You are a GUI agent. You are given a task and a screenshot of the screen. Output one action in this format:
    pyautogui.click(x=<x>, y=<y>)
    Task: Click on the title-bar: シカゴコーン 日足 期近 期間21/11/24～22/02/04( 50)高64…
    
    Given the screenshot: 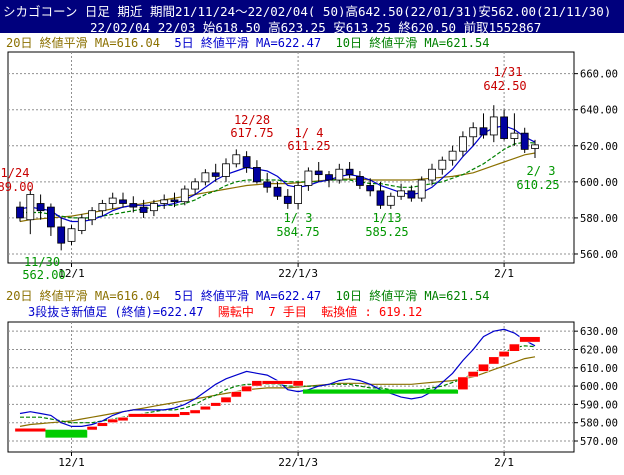 What is the action you would take?
    pyautogui.click(x=312, y=9)
    